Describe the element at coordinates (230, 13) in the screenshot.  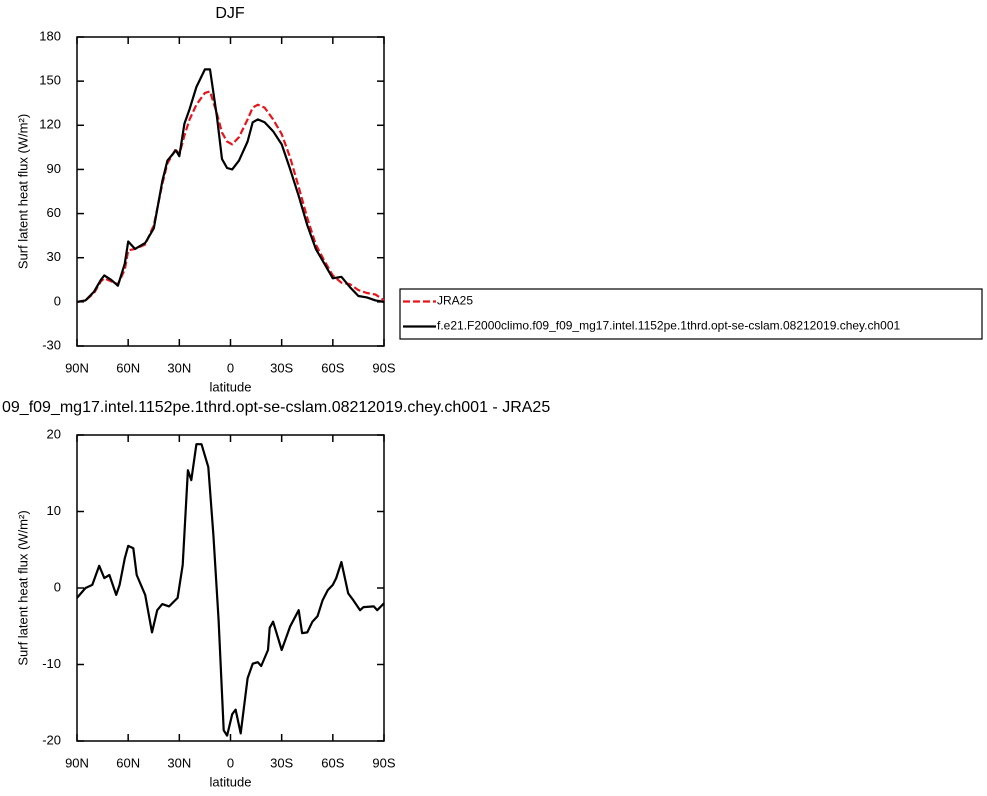
I see `chart-title: DJF` at that location.